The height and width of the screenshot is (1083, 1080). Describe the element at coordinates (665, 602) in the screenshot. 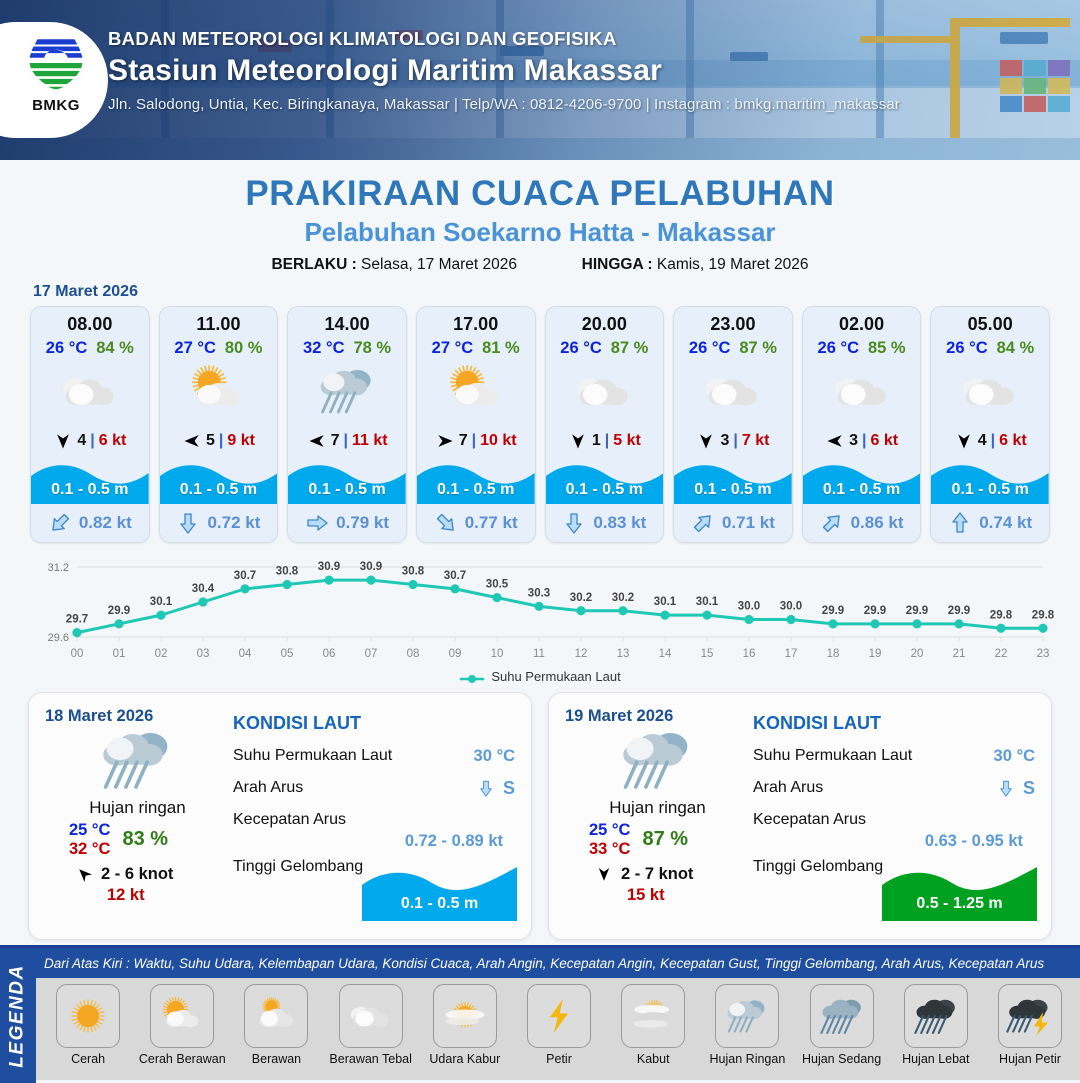

I see `svg-text: 30.1` at that location.